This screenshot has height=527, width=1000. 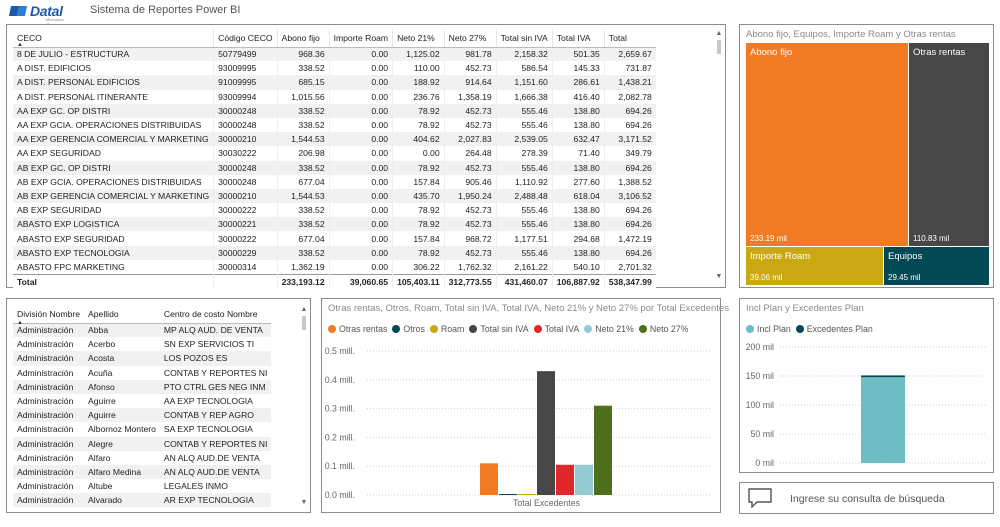 What do you see at coordinates (142, 458) in the screenshot?
I see `table-row: Administración Alfaro AN ALQ AUD.DE VENTA` at bounding box center [142, 458].